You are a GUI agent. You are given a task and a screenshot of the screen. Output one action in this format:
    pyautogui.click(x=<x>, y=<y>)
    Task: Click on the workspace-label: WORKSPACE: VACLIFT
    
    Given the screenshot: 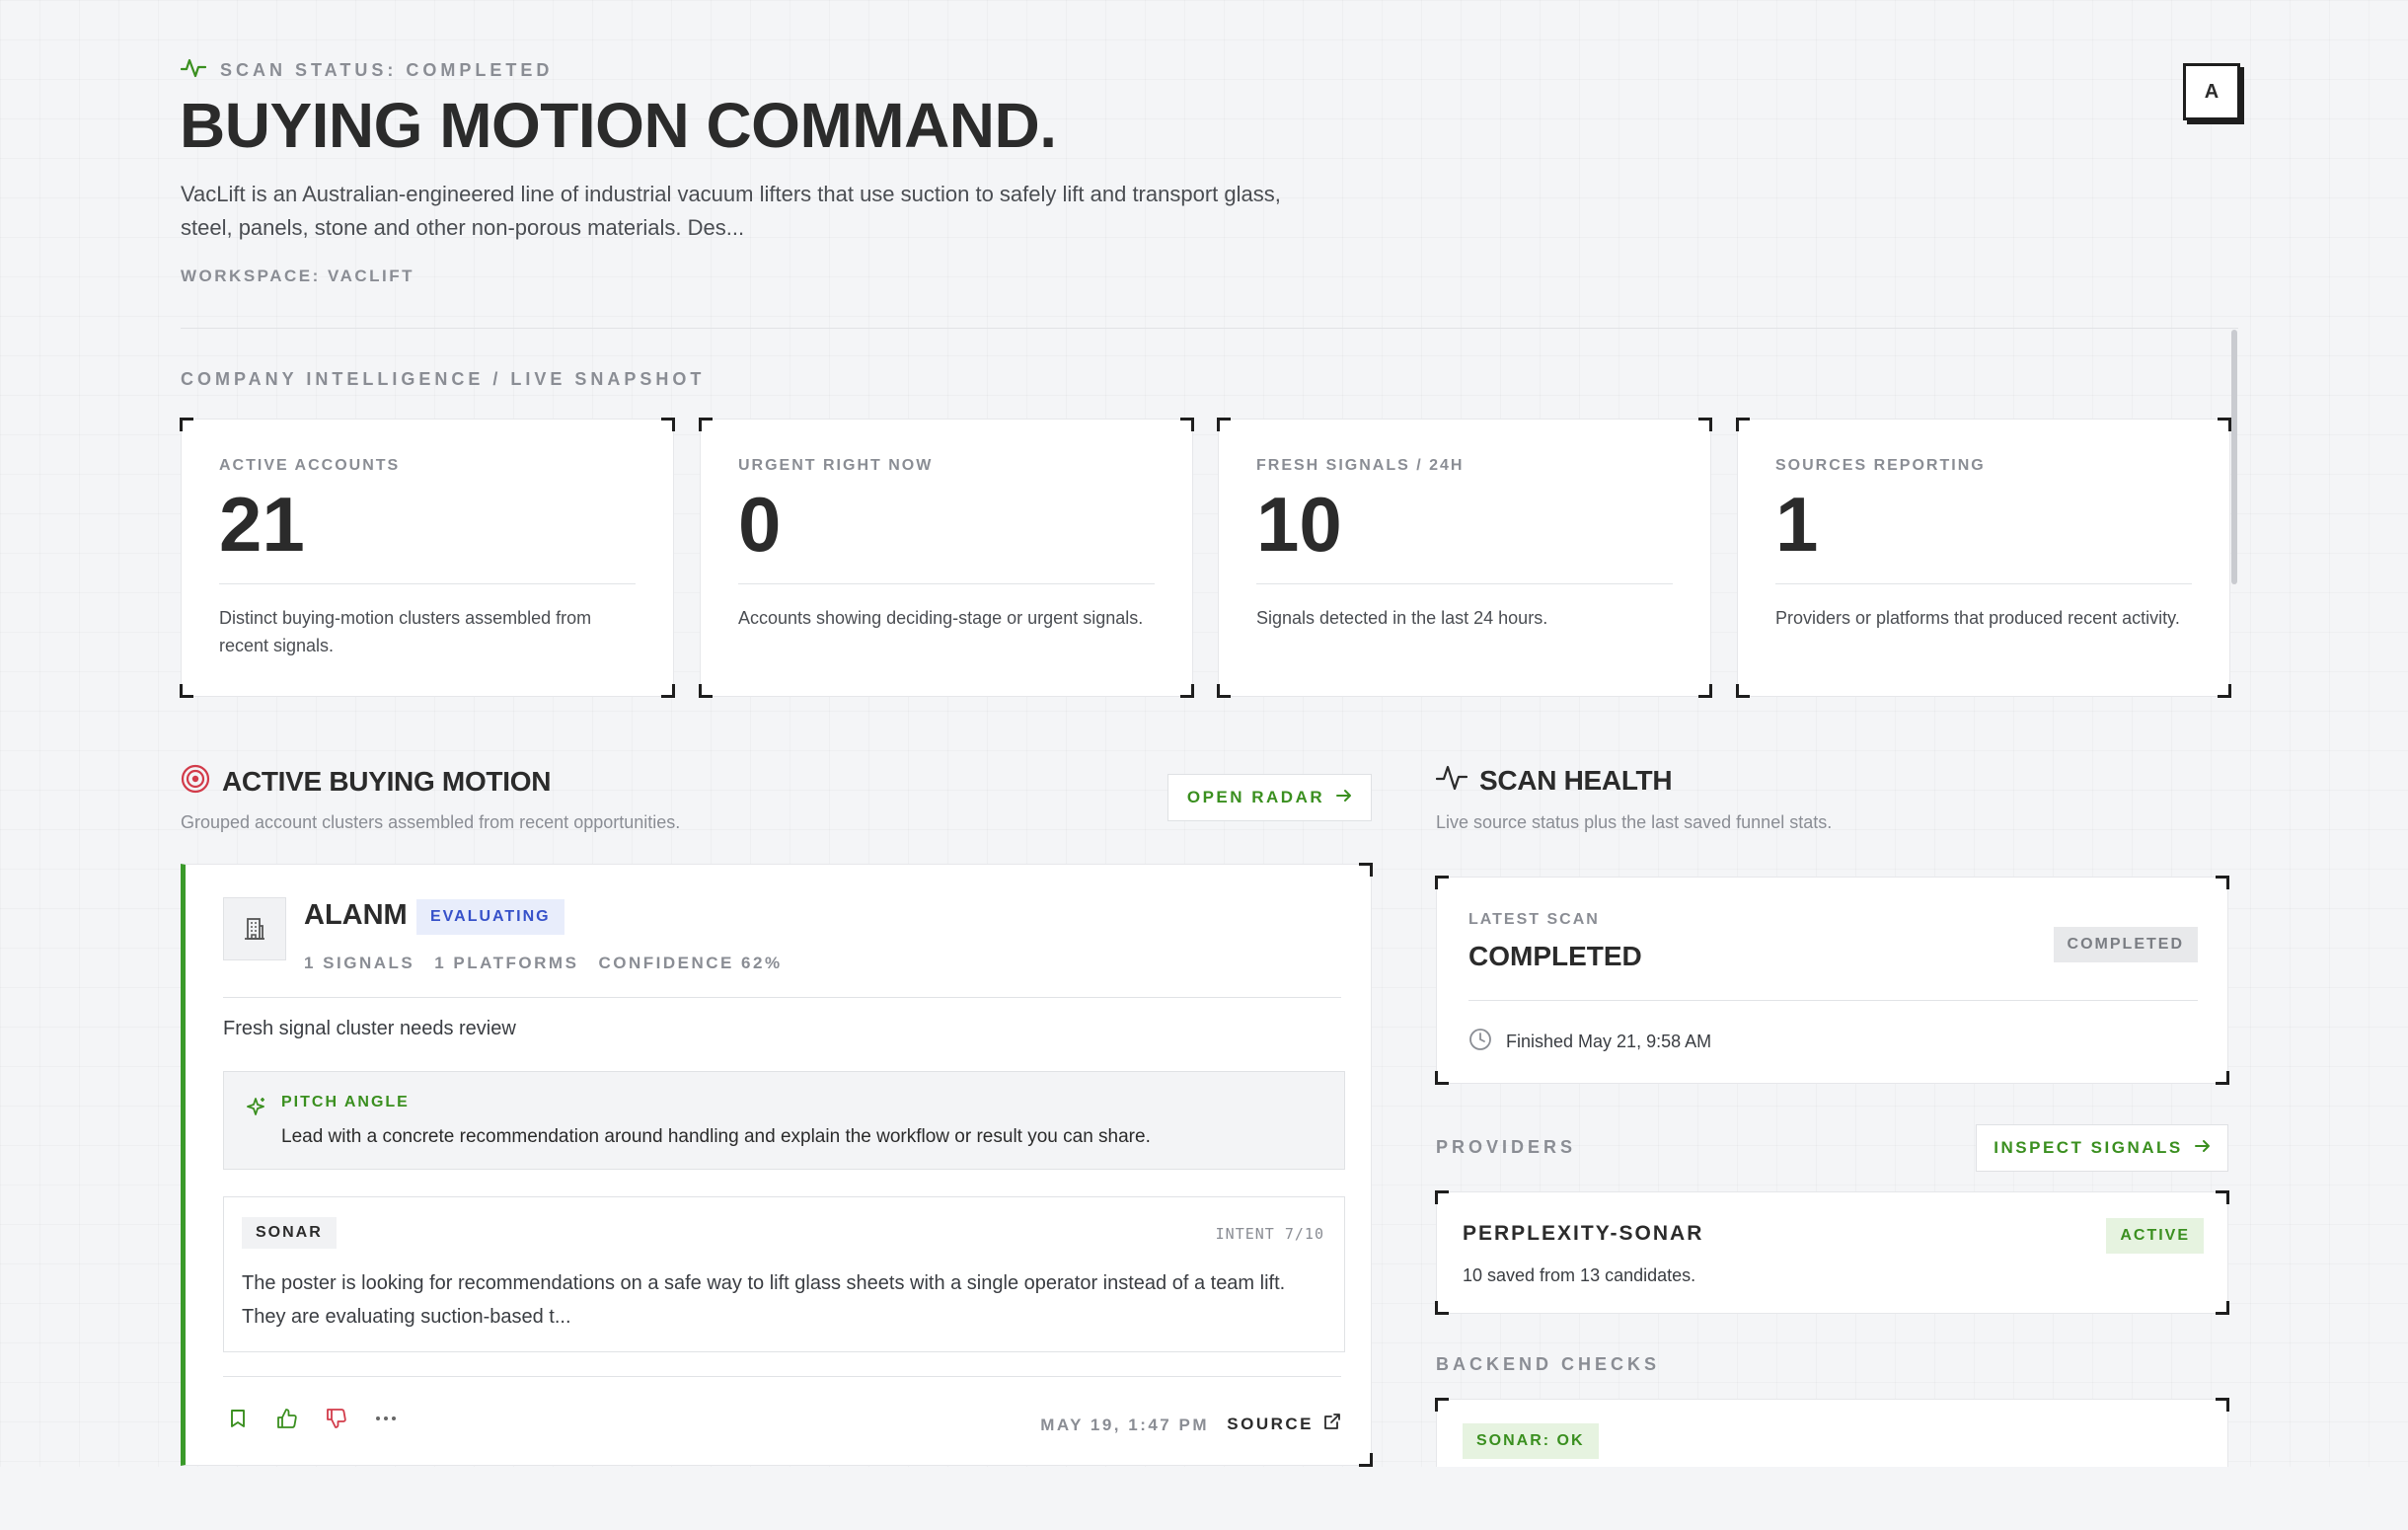 What is the action you would take?
    pyautogui.click(x=298, y=276)
    